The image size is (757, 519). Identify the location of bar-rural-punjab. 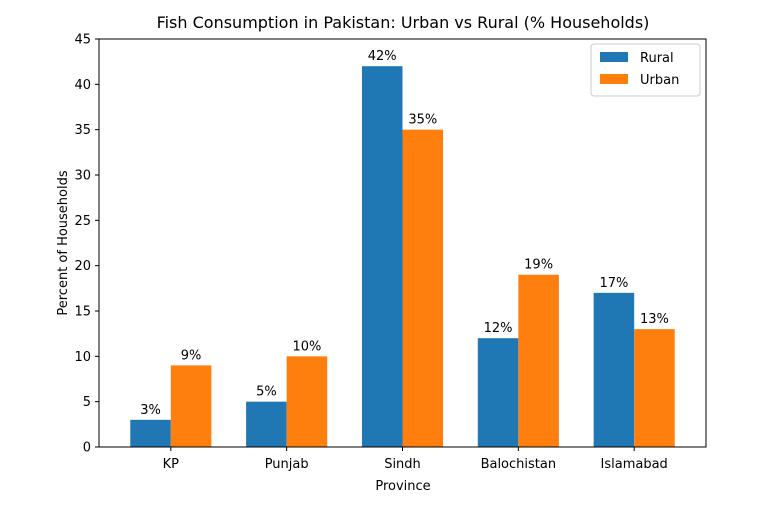
(266, 424).